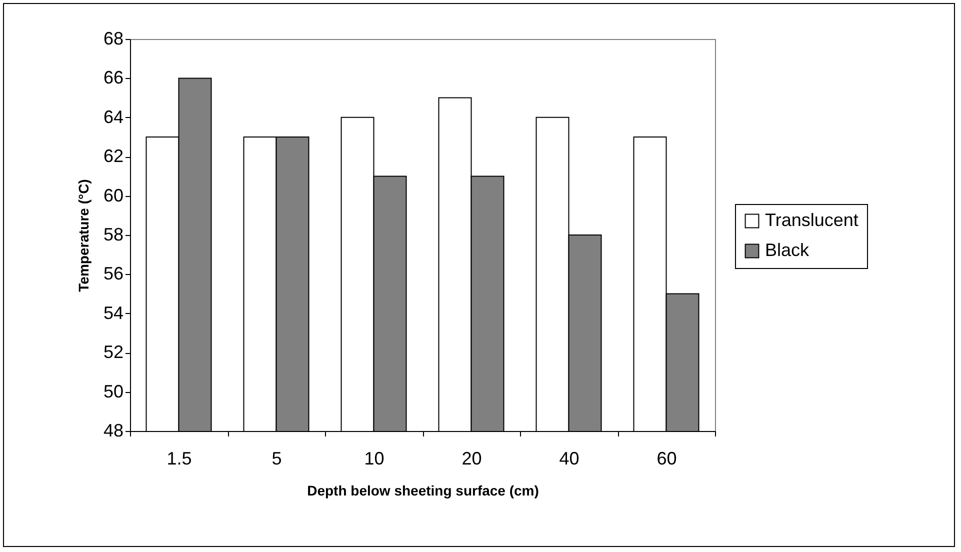 This screenshot has height=552, width=961. Describe the element at coordinates (811, 220) in the screenshot. I see `legend-label: Translucent` at that location.